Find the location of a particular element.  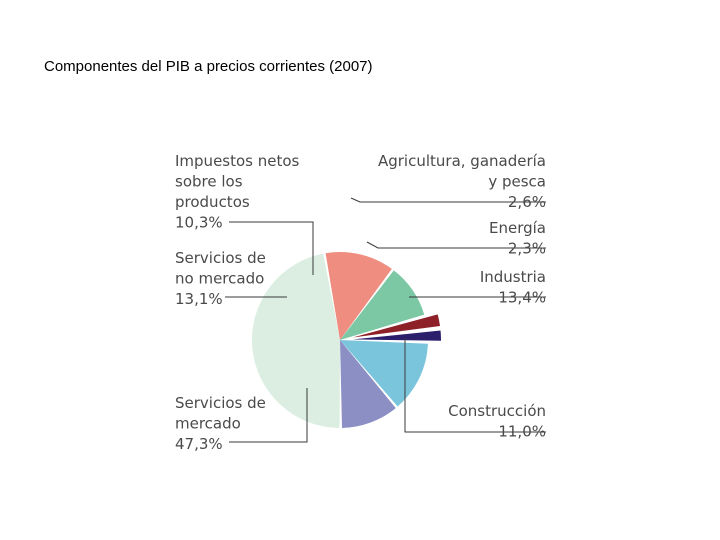

slice-name-label: sobre los is located at coordinates (209, 182).